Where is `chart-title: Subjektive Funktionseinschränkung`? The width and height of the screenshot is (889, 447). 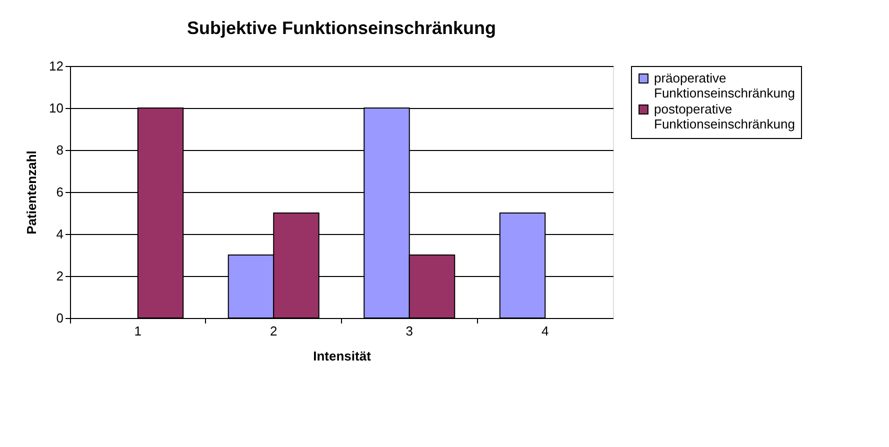
chart-title: Subjektive Funktionseinschränkung is located at coordinates (341, 28).